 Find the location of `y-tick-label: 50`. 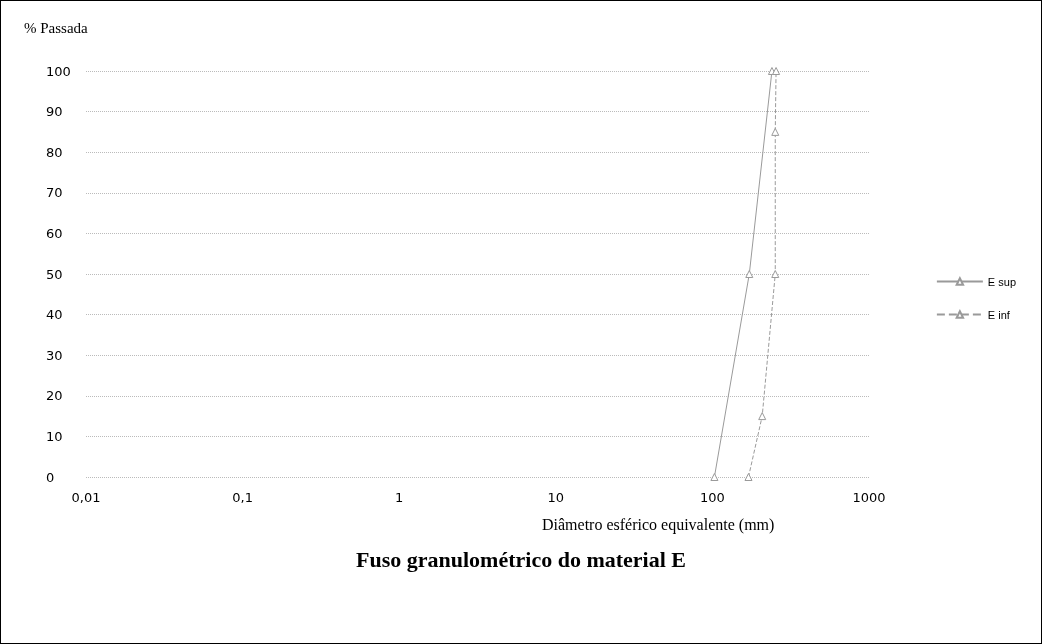

y-tick-label: 50 is located at coordinates (54, 274).